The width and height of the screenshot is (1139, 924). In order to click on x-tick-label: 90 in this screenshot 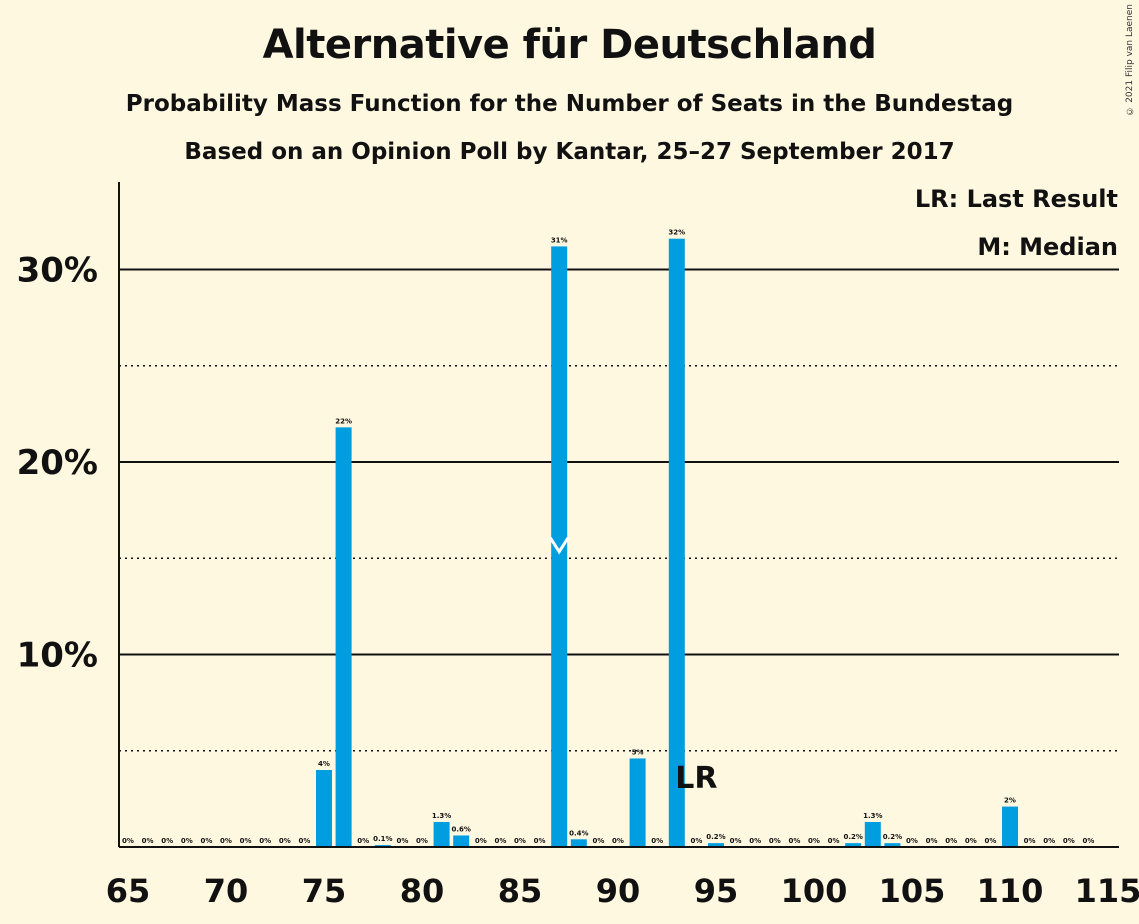, I will do `click(618, 891)`.